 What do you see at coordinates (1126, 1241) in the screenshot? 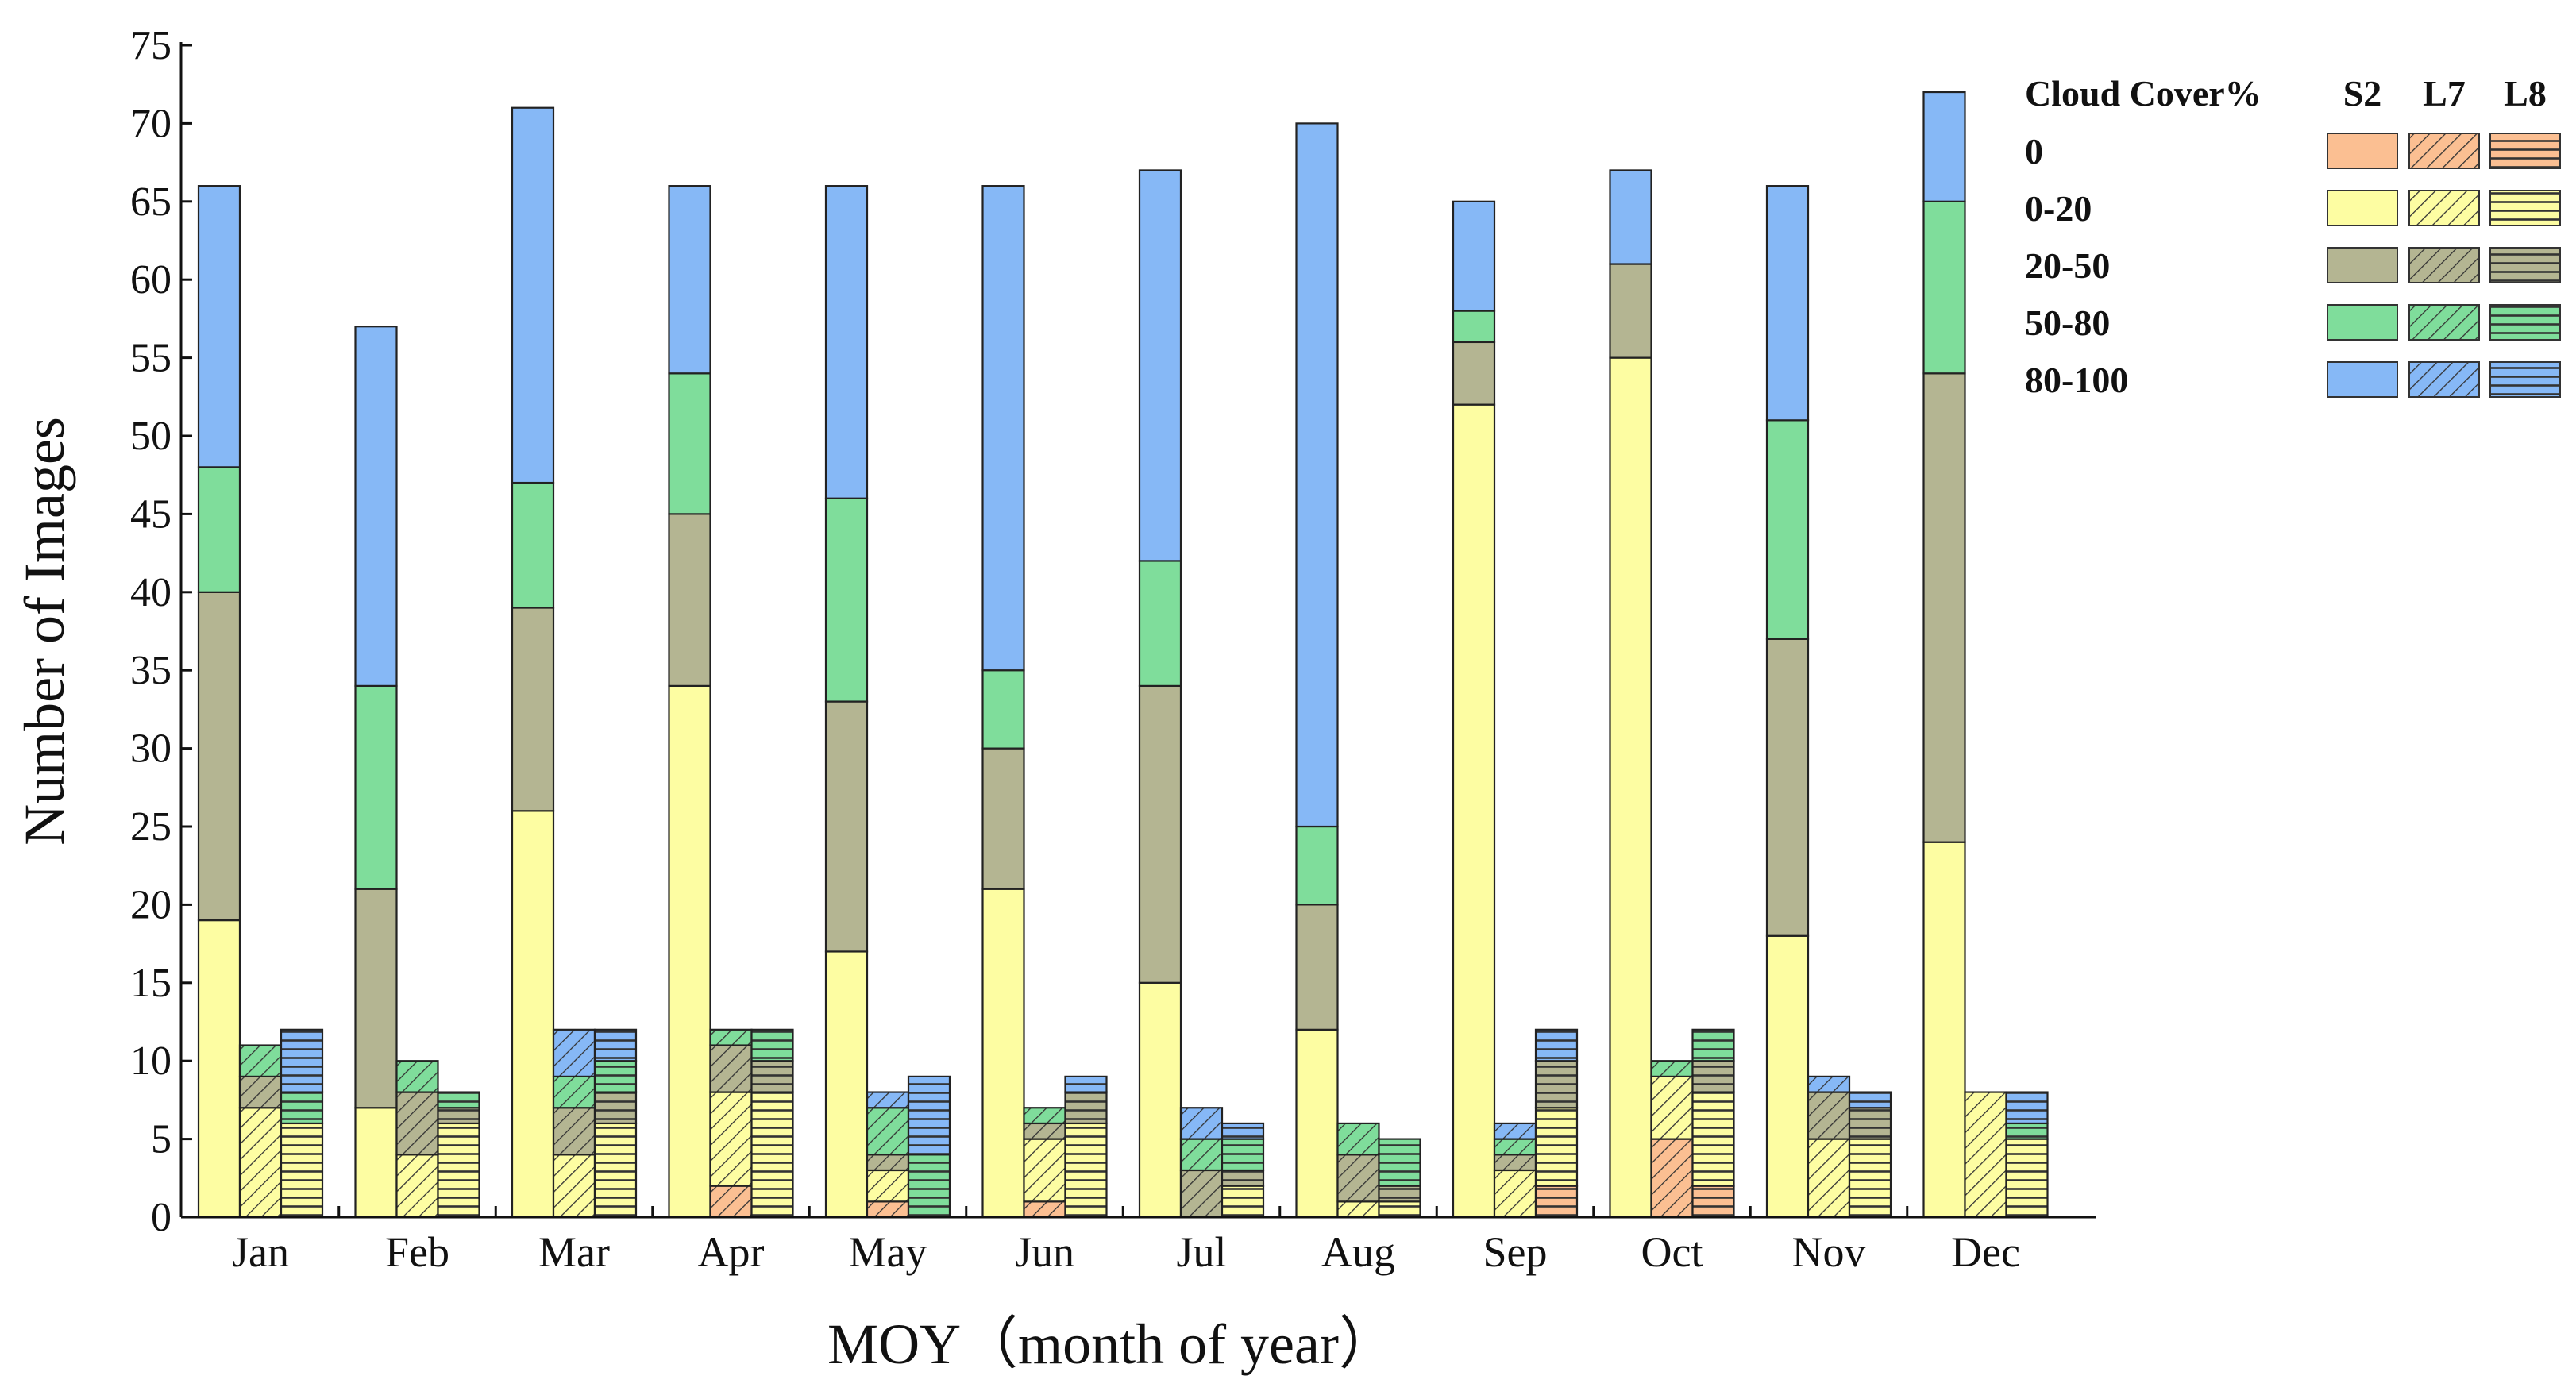
I see `x-ticks: Jan Feb Mar Apr May Jun Jul Aug Sep Oct Nov Dec` at bounding box center [1126, 1241].